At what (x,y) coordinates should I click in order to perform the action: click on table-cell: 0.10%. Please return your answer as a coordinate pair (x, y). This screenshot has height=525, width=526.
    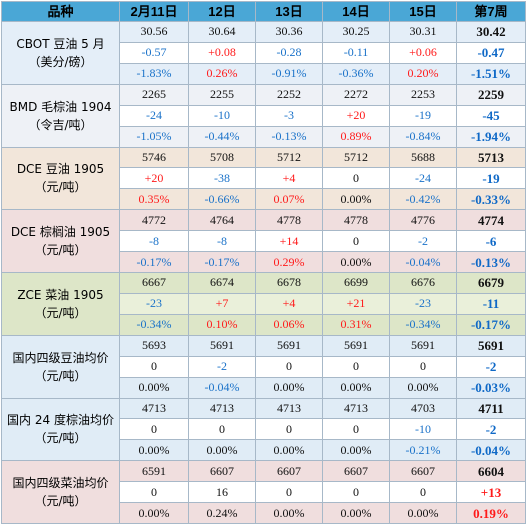
    Looking at the image, I should click on (222, 324).